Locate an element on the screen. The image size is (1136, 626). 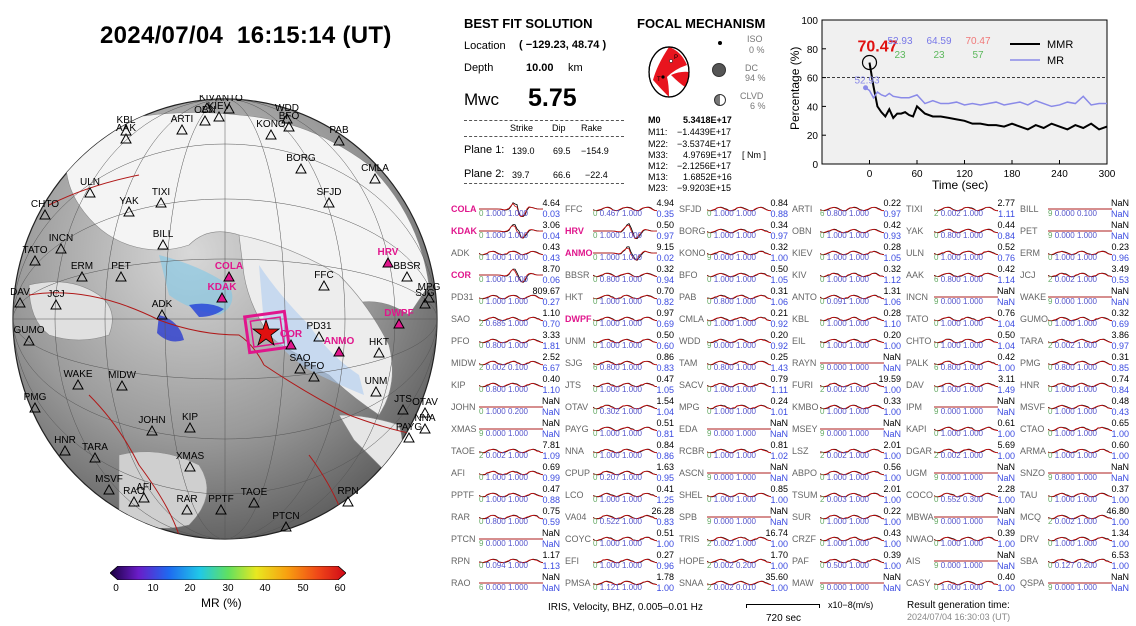
data-info: IRIS, Velocity, BHZ, 0.005–0.01 Hz is located at coordinates (625, 607).